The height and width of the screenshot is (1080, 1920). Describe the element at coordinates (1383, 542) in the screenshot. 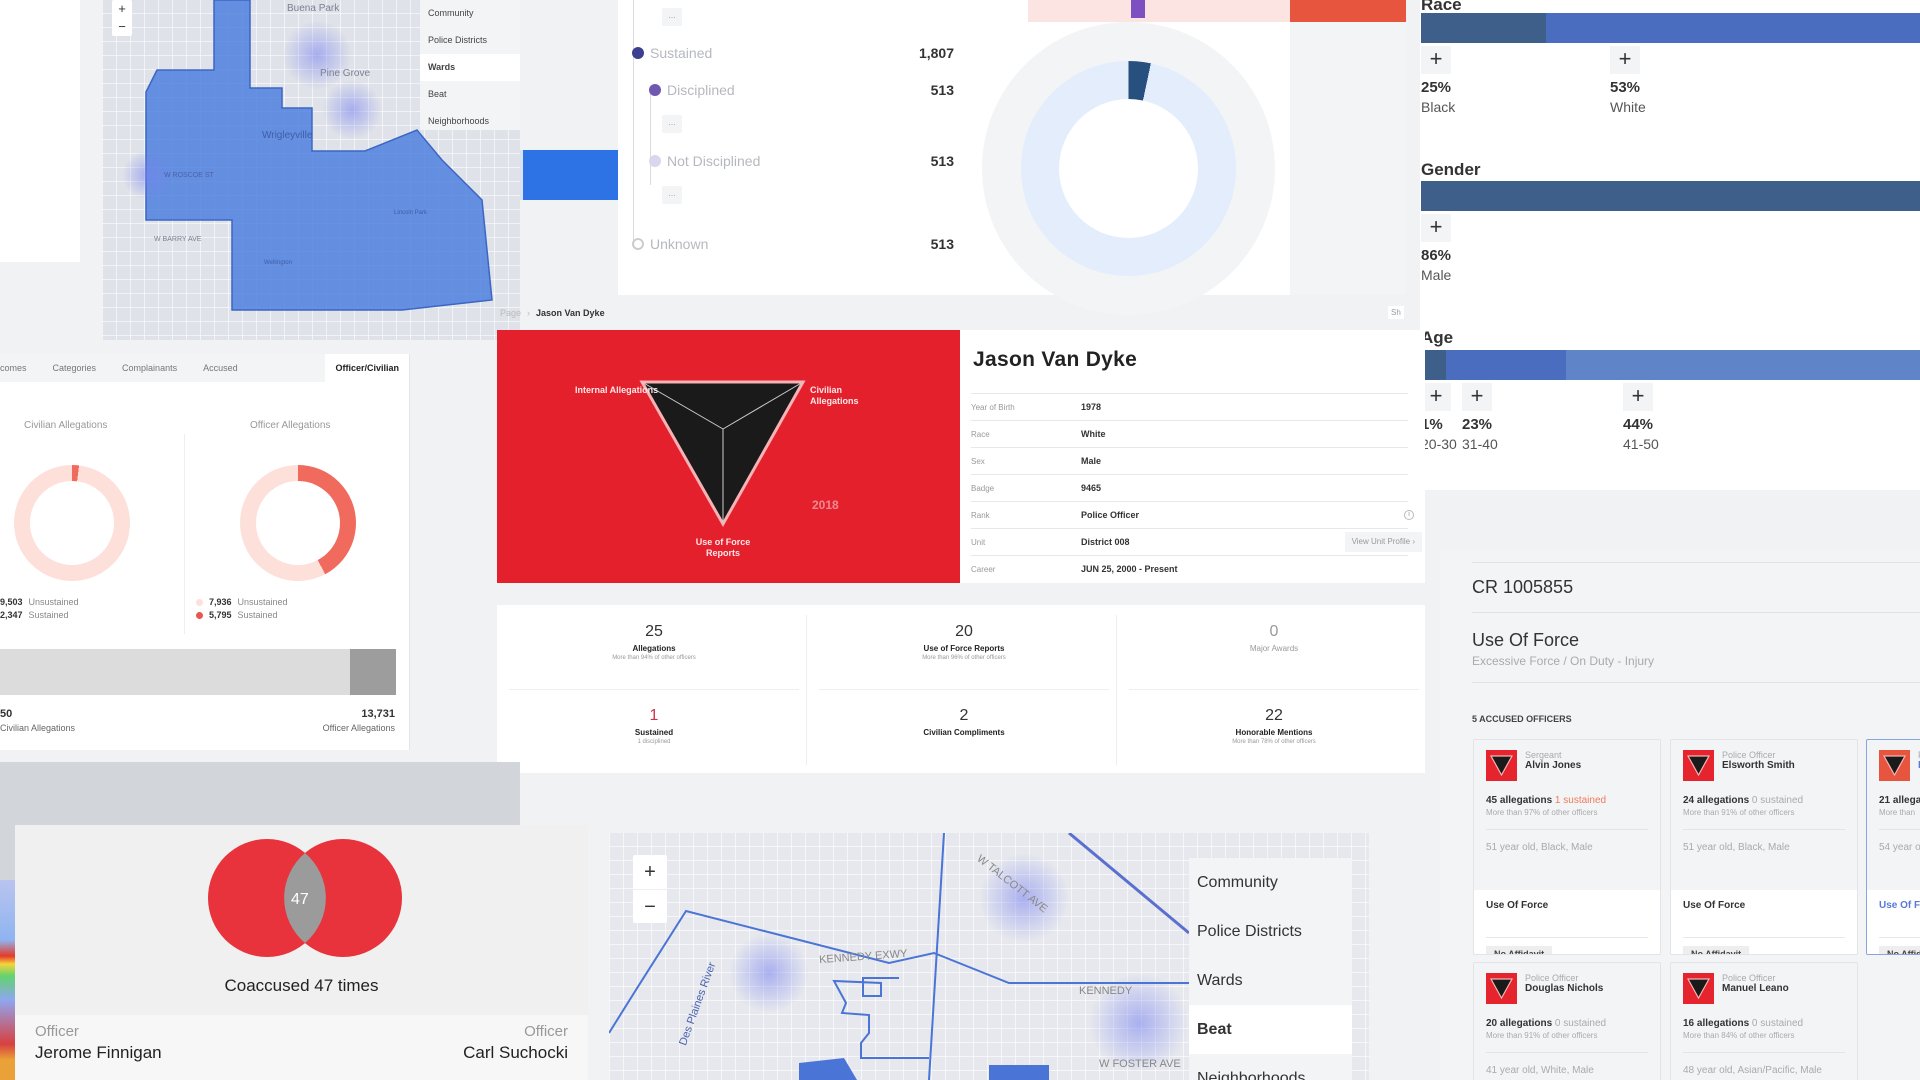

I see `view-unit-profile-button: View Unit Profile ›` at that location.